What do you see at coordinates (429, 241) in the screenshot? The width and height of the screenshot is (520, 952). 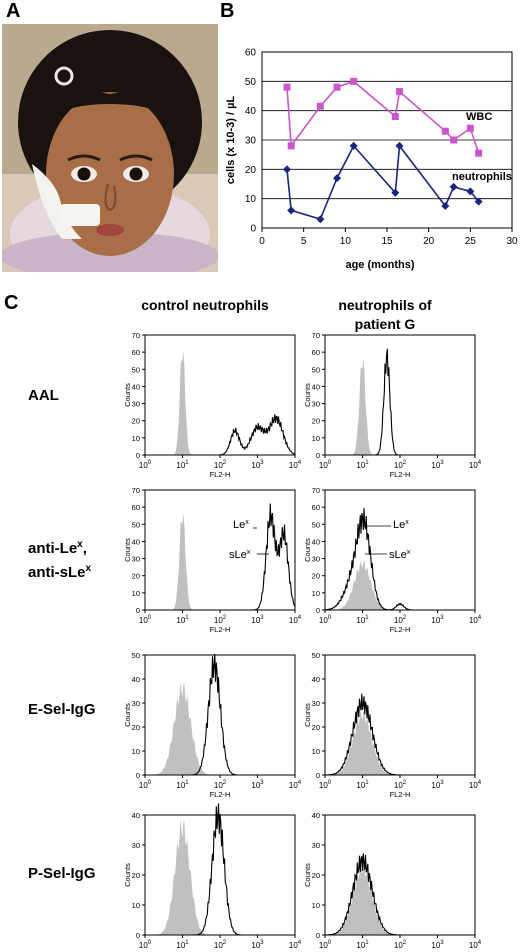 I see `x-tick-label: 20` at bounding box center [429, 241].